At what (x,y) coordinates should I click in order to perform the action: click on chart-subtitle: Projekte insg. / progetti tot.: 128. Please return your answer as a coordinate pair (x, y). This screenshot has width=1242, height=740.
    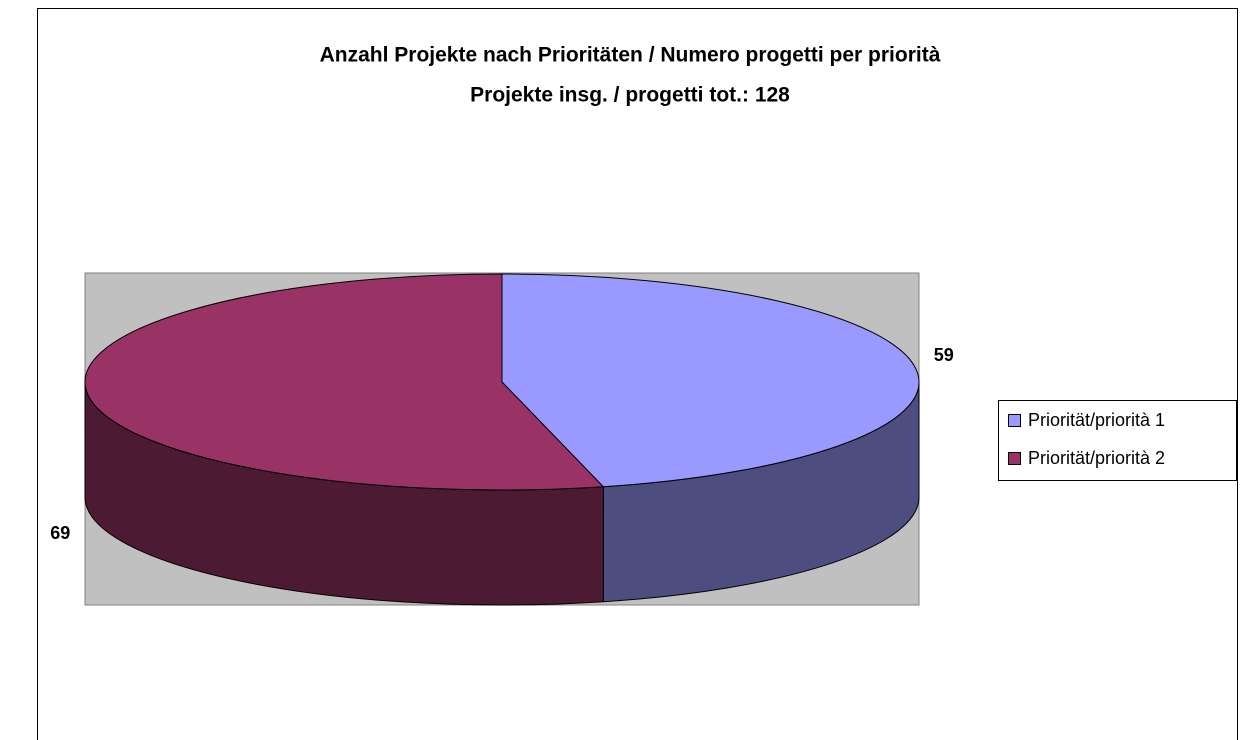
    Looking at the image, I should click on (630, 95).